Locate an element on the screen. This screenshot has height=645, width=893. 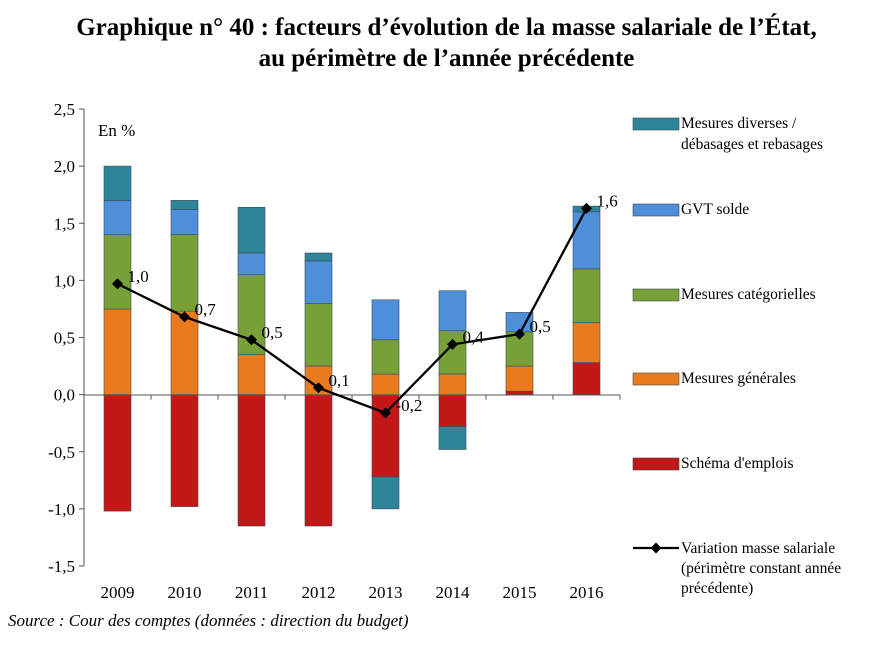
y-tick-label: 2,5 is located at coordinates (64, 109).